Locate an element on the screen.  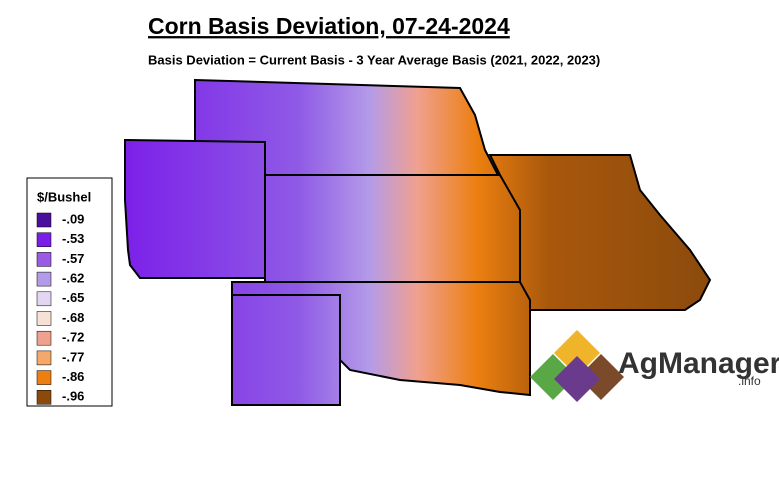
logo-name: AgManager is located at coordinates (698, 363).